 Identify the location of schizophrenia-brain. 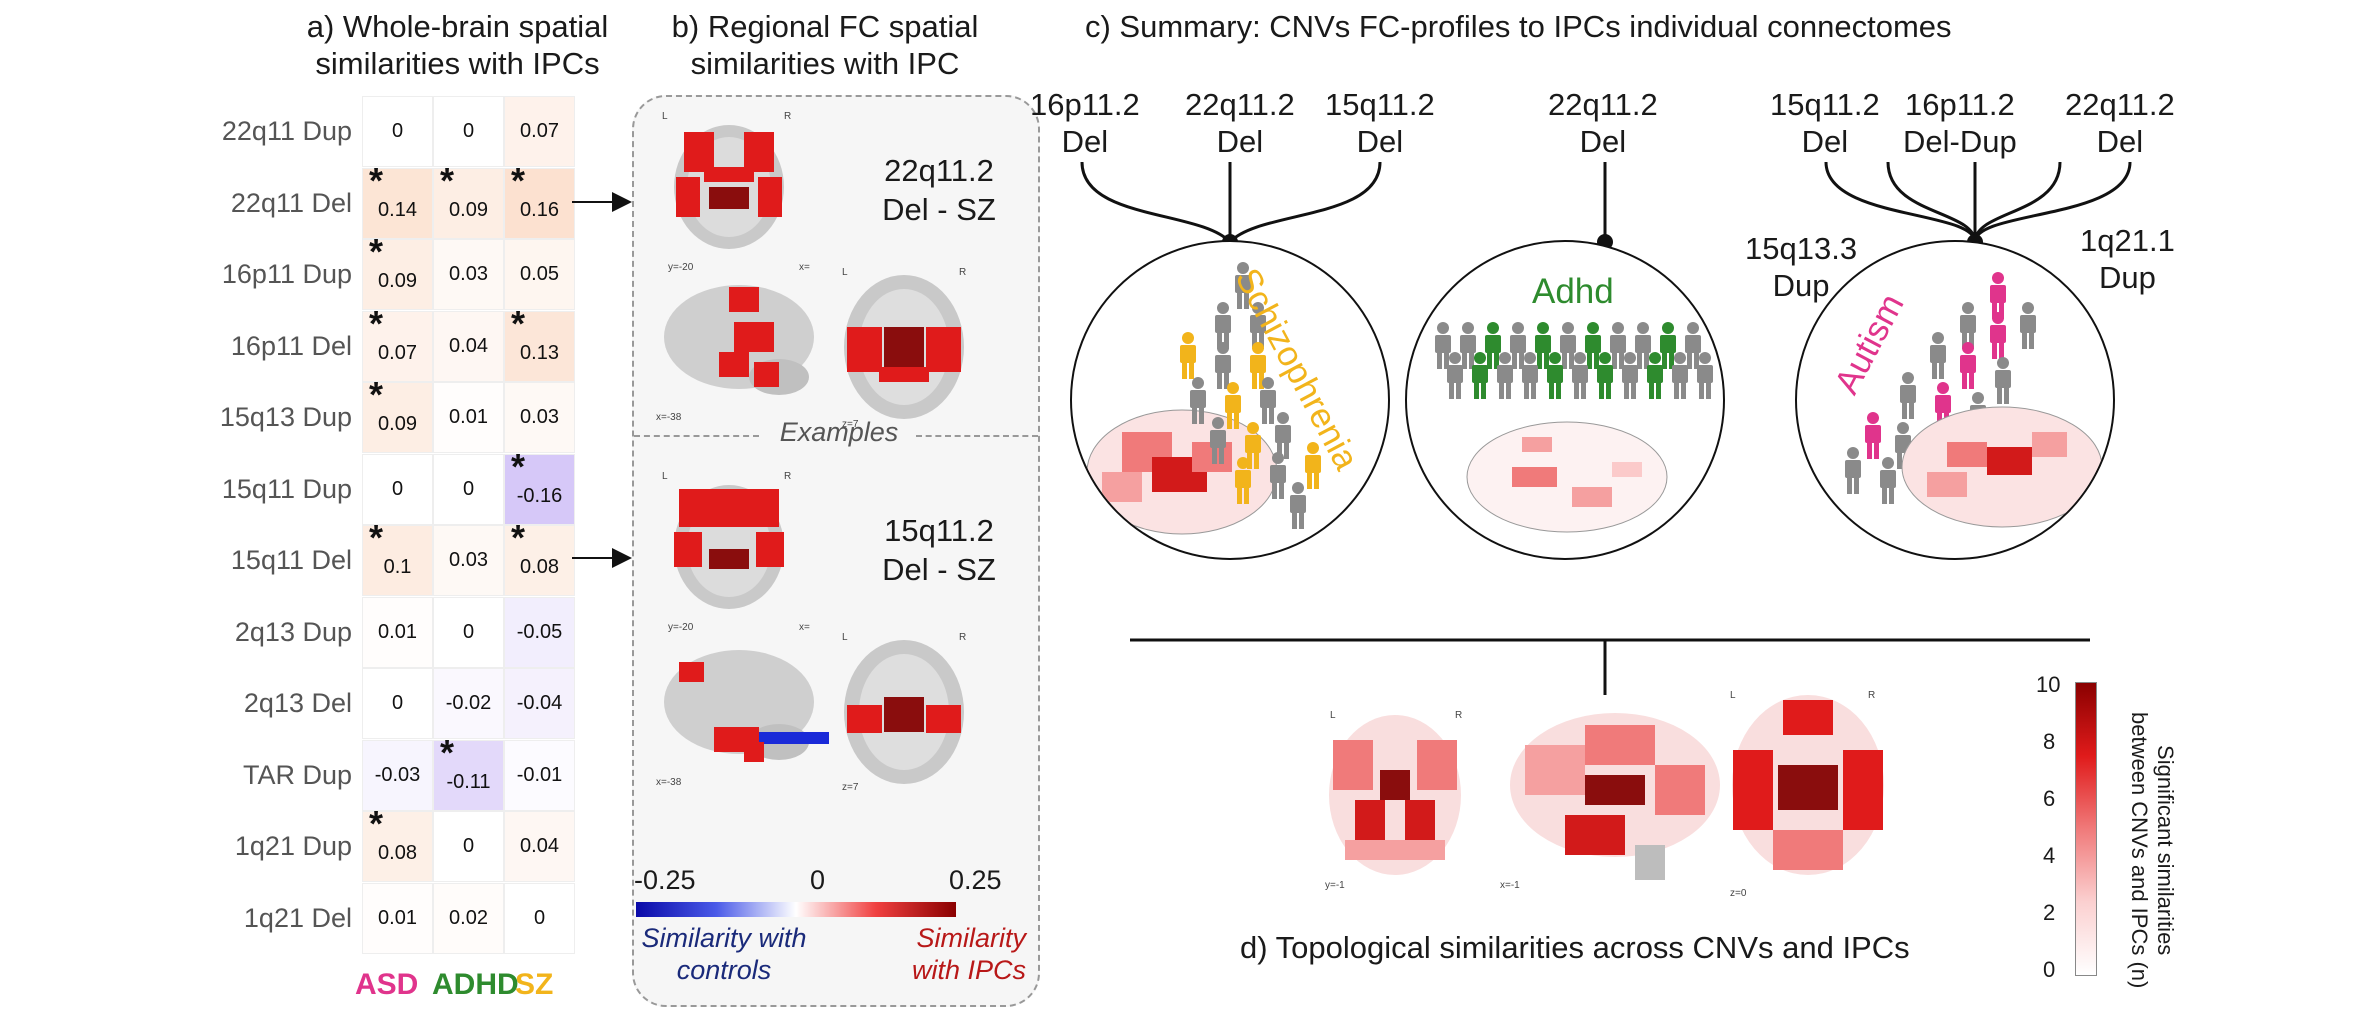
(1182, 472).